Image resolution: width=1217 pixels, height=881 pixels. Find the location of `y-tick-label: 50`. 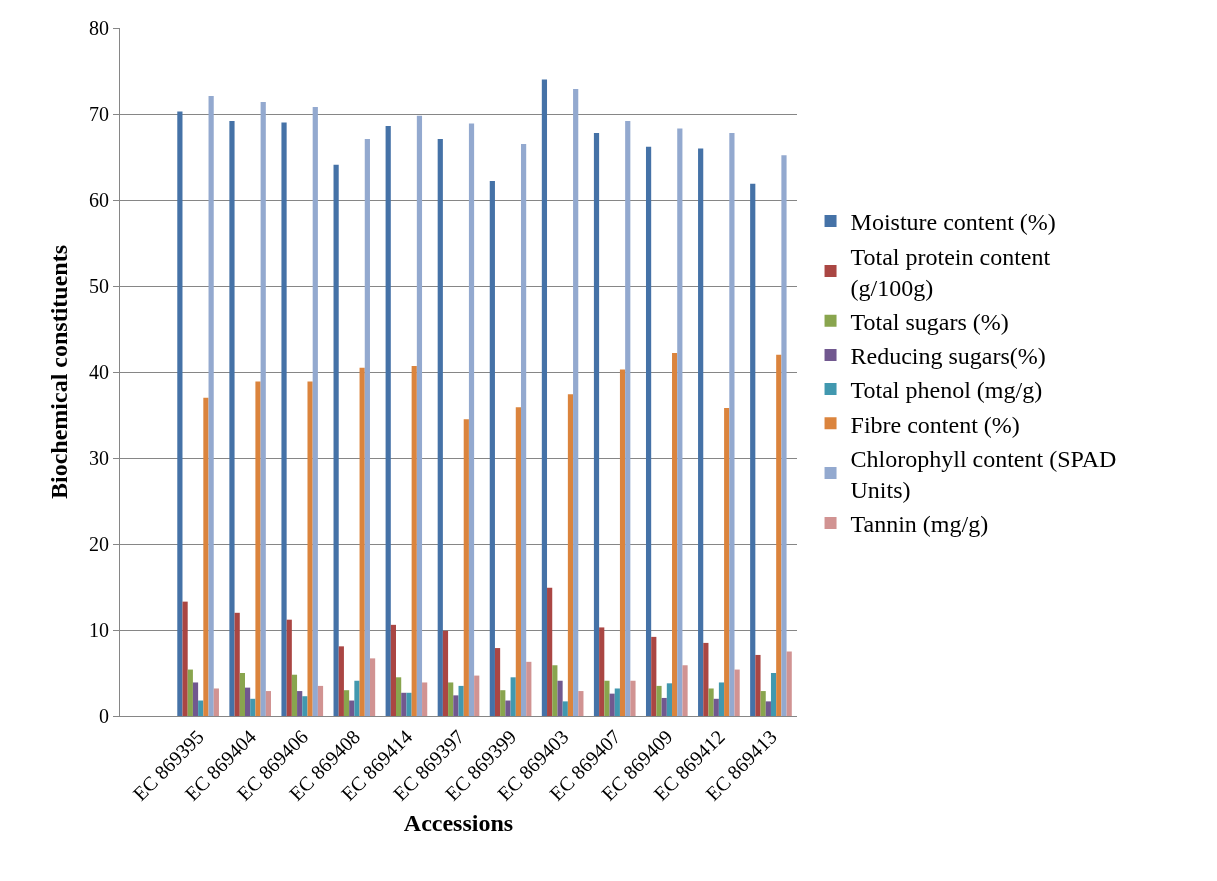

y-tick-label: 50 is located at coordinates (99, 286).